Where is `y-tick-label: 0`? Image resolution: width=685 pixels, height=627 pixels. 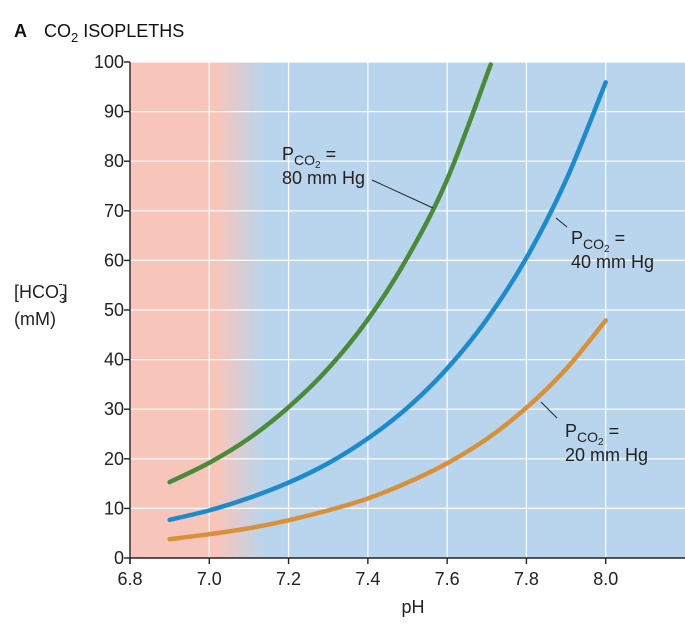
y-tick-label: 0 is located at coordinates (119, 558).